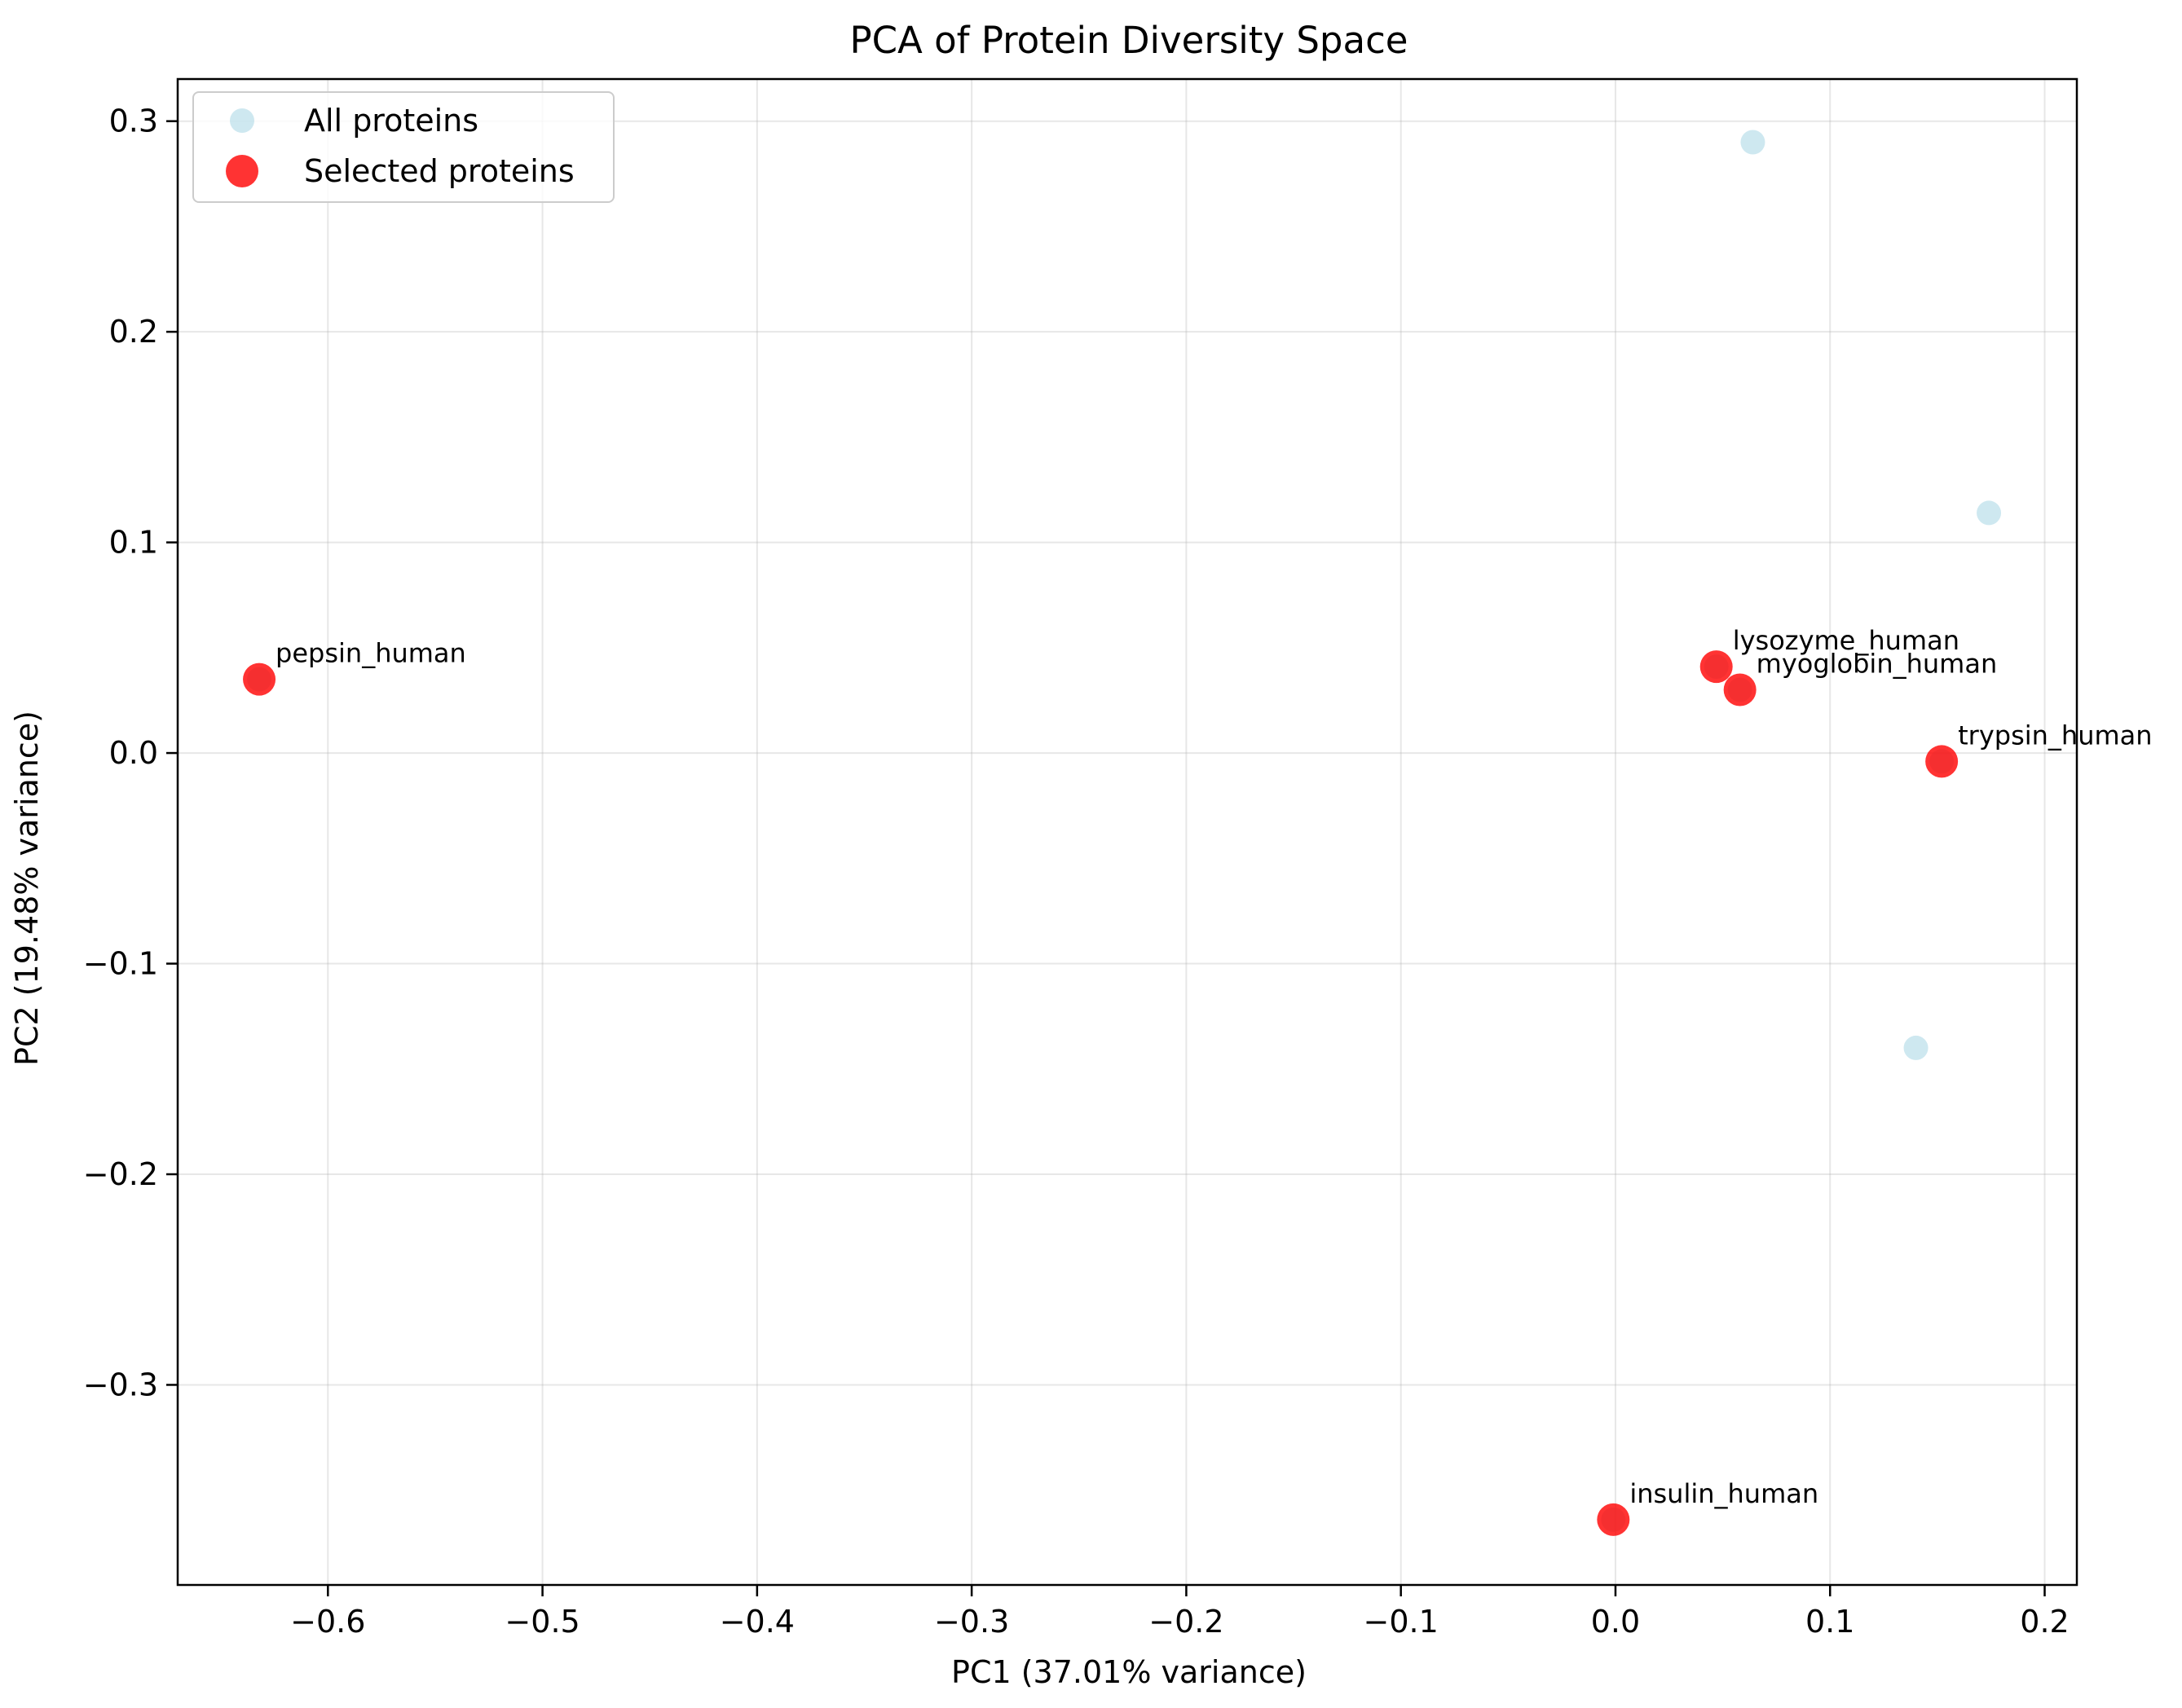 This screenshot has height=1708, width=2182. Describe the element at coordinates (242, 121) in the screenshot. I see `legend-marker-all-proteins` at that location.